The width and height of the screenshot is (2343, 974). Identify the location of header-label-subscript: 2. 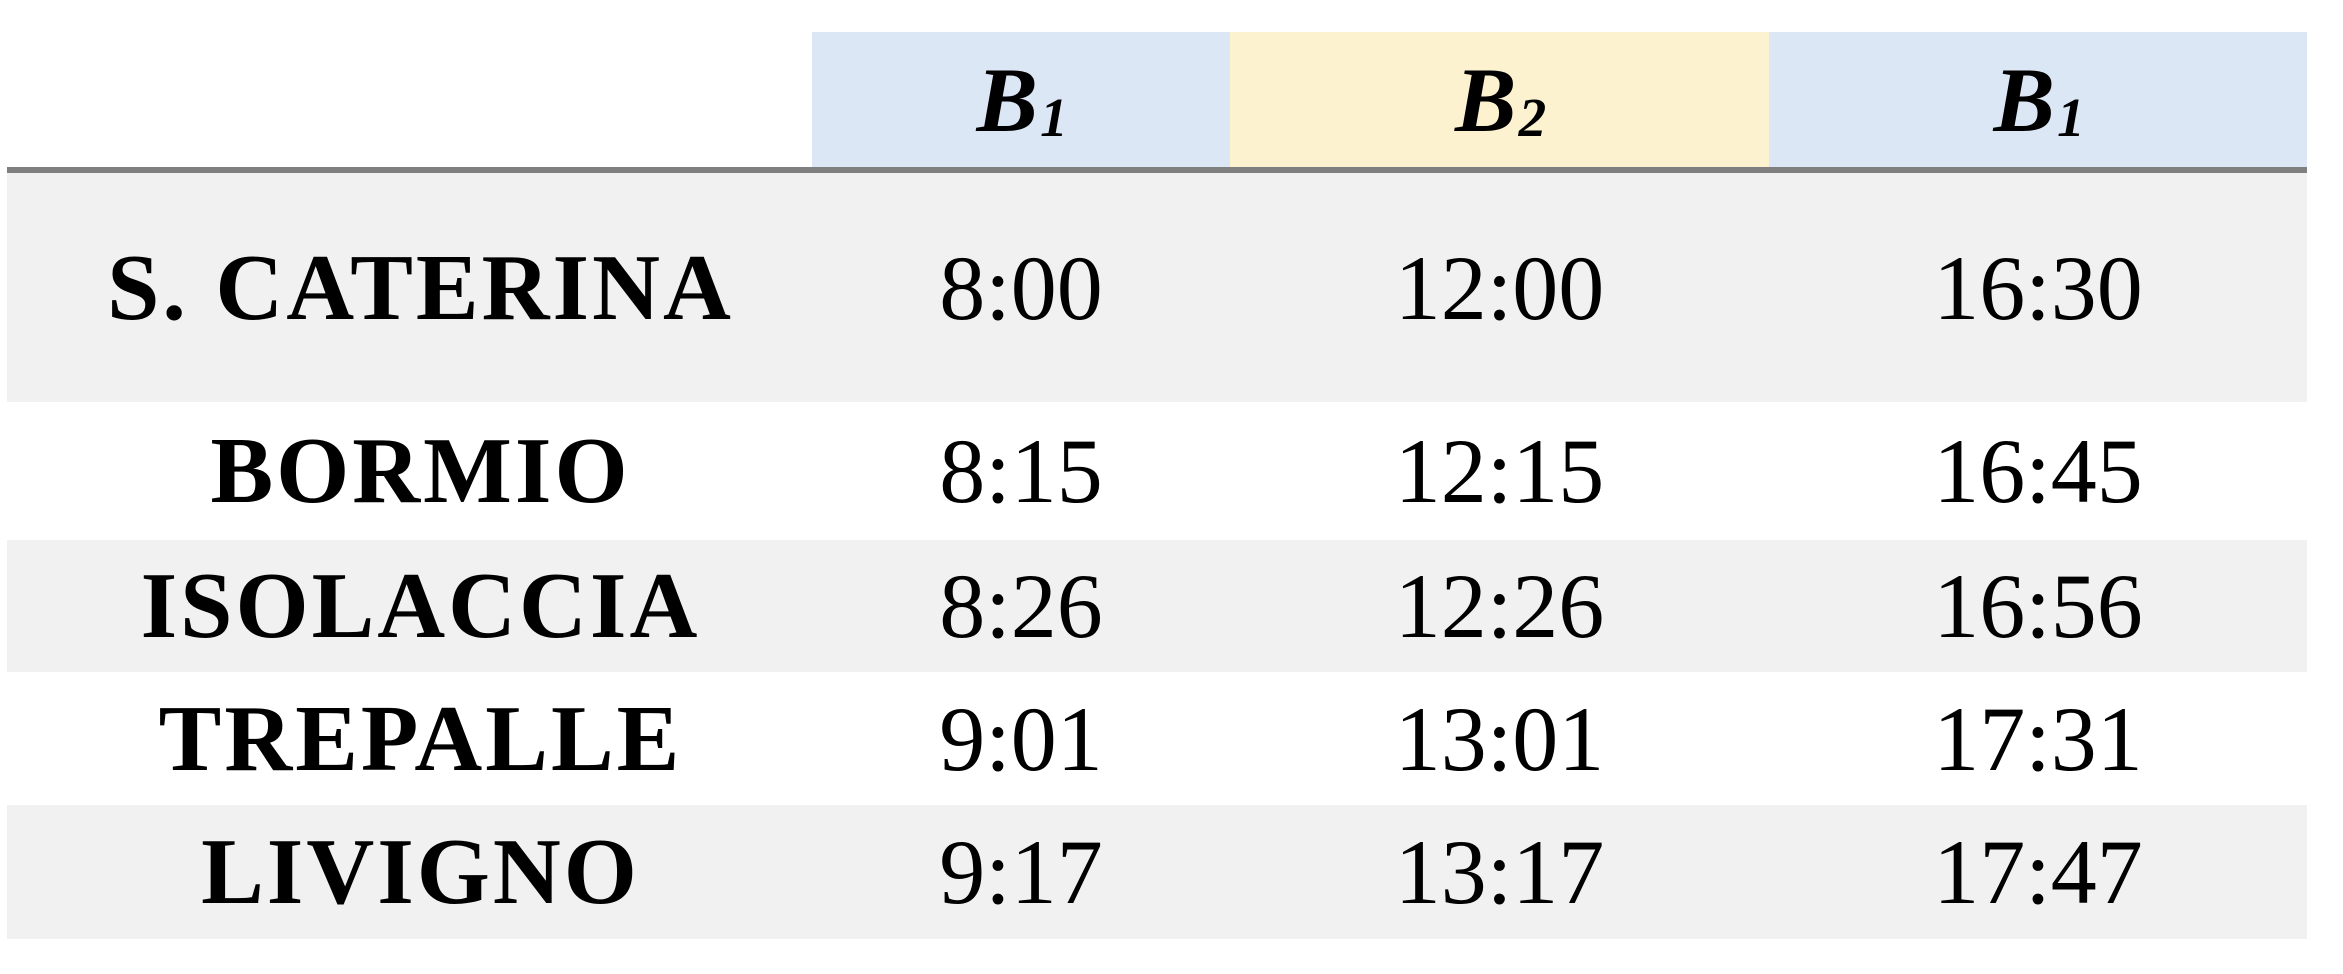
(1532, 117).